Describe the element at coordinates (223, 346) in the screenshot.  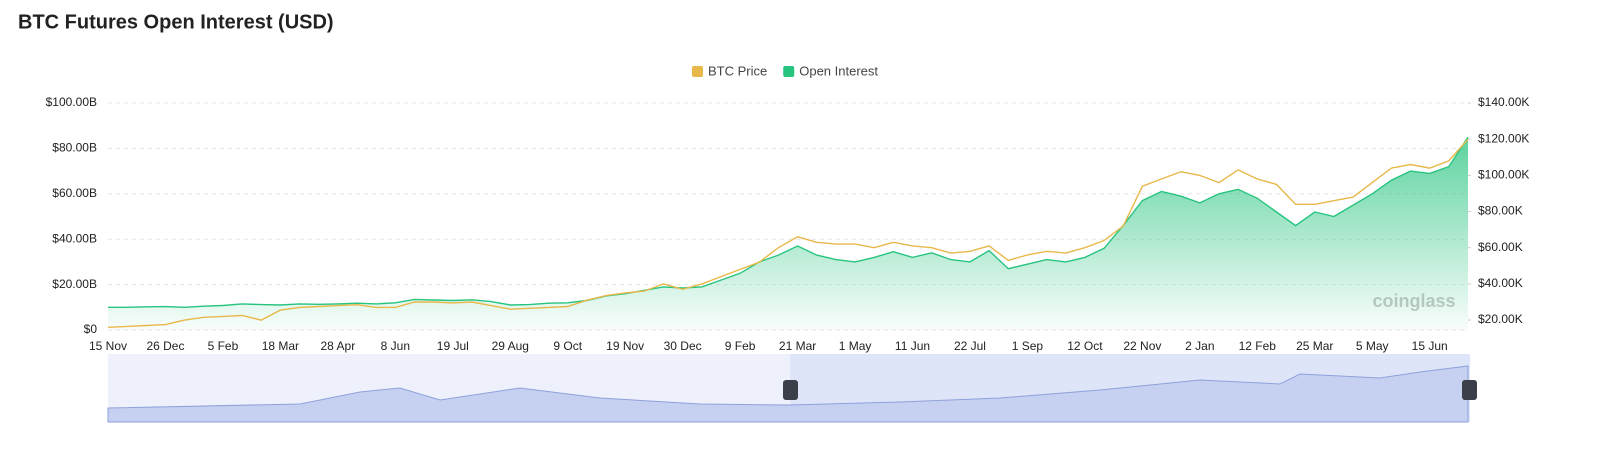
I see `x-tick-label: 5 Feb` at that location.